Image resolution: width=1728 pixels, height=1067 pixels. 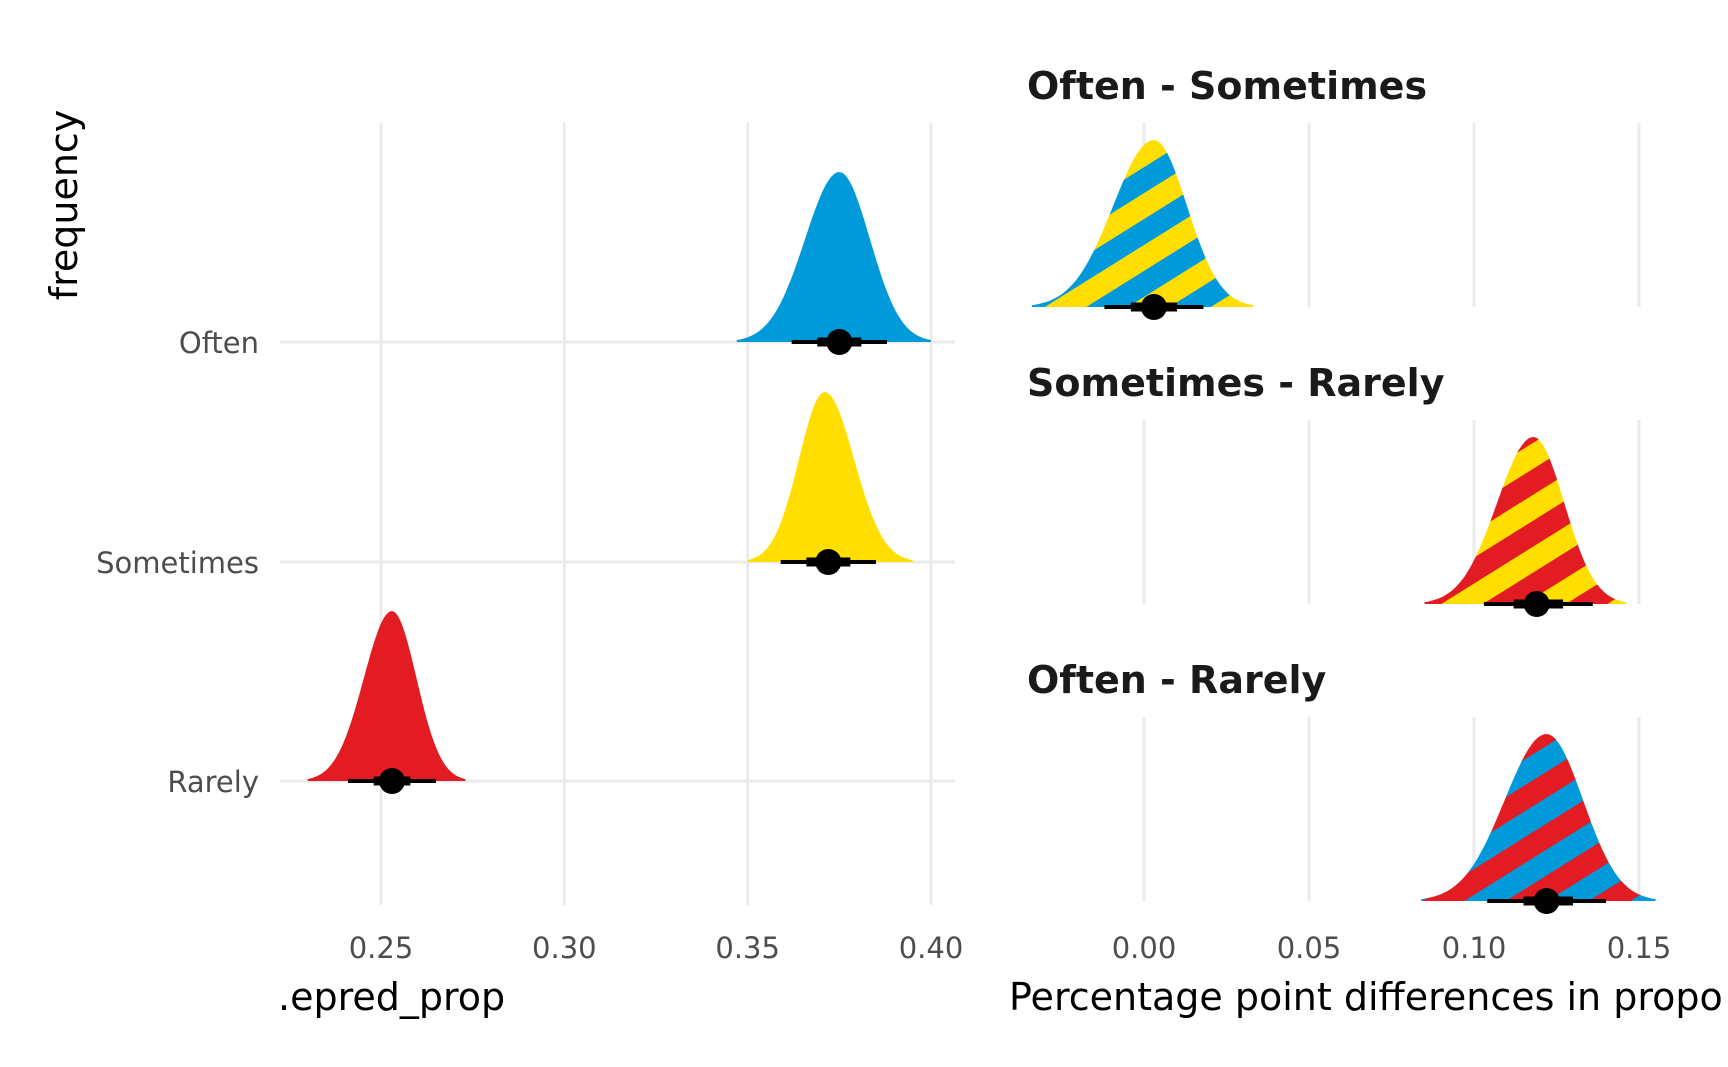 What do you see at coordinates (564, 948) in the screenshot?
I see `left-x-tick-label: 0.30` at bounding box center [564, 948].